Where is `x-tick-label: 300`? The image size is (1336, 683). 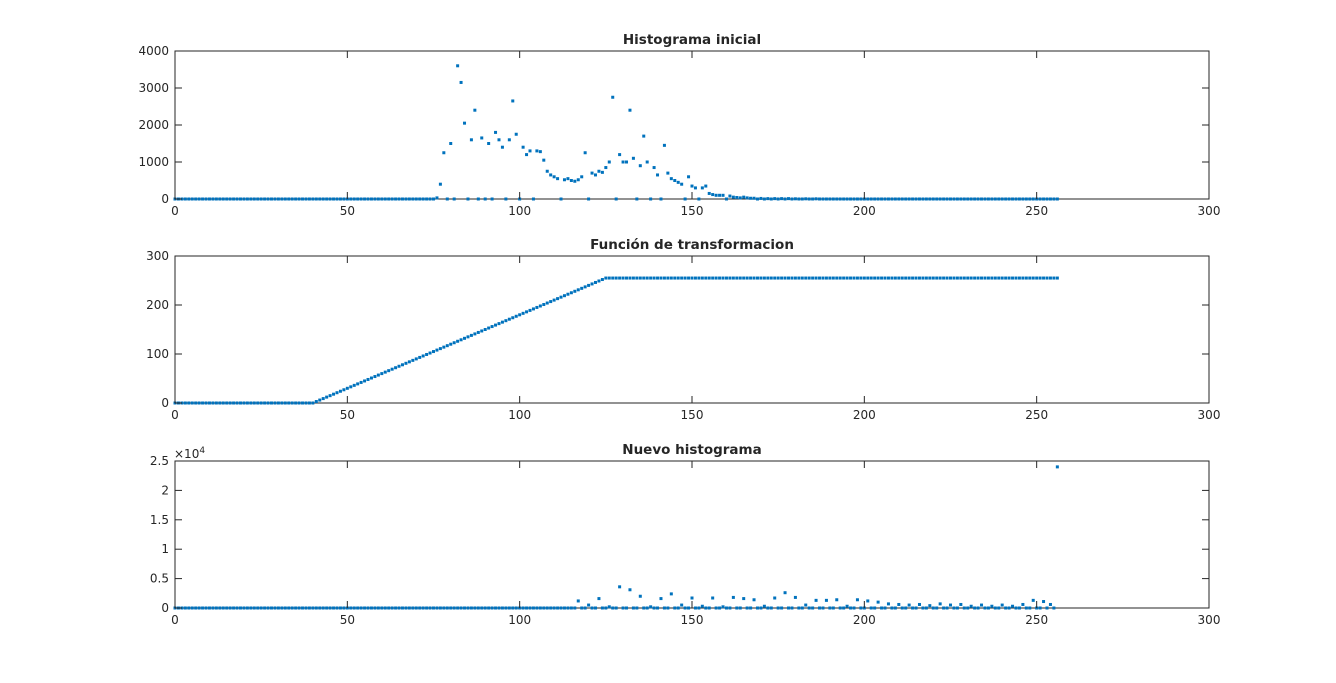
x-tick-label: 300 is located at coordinates (1209, 620).